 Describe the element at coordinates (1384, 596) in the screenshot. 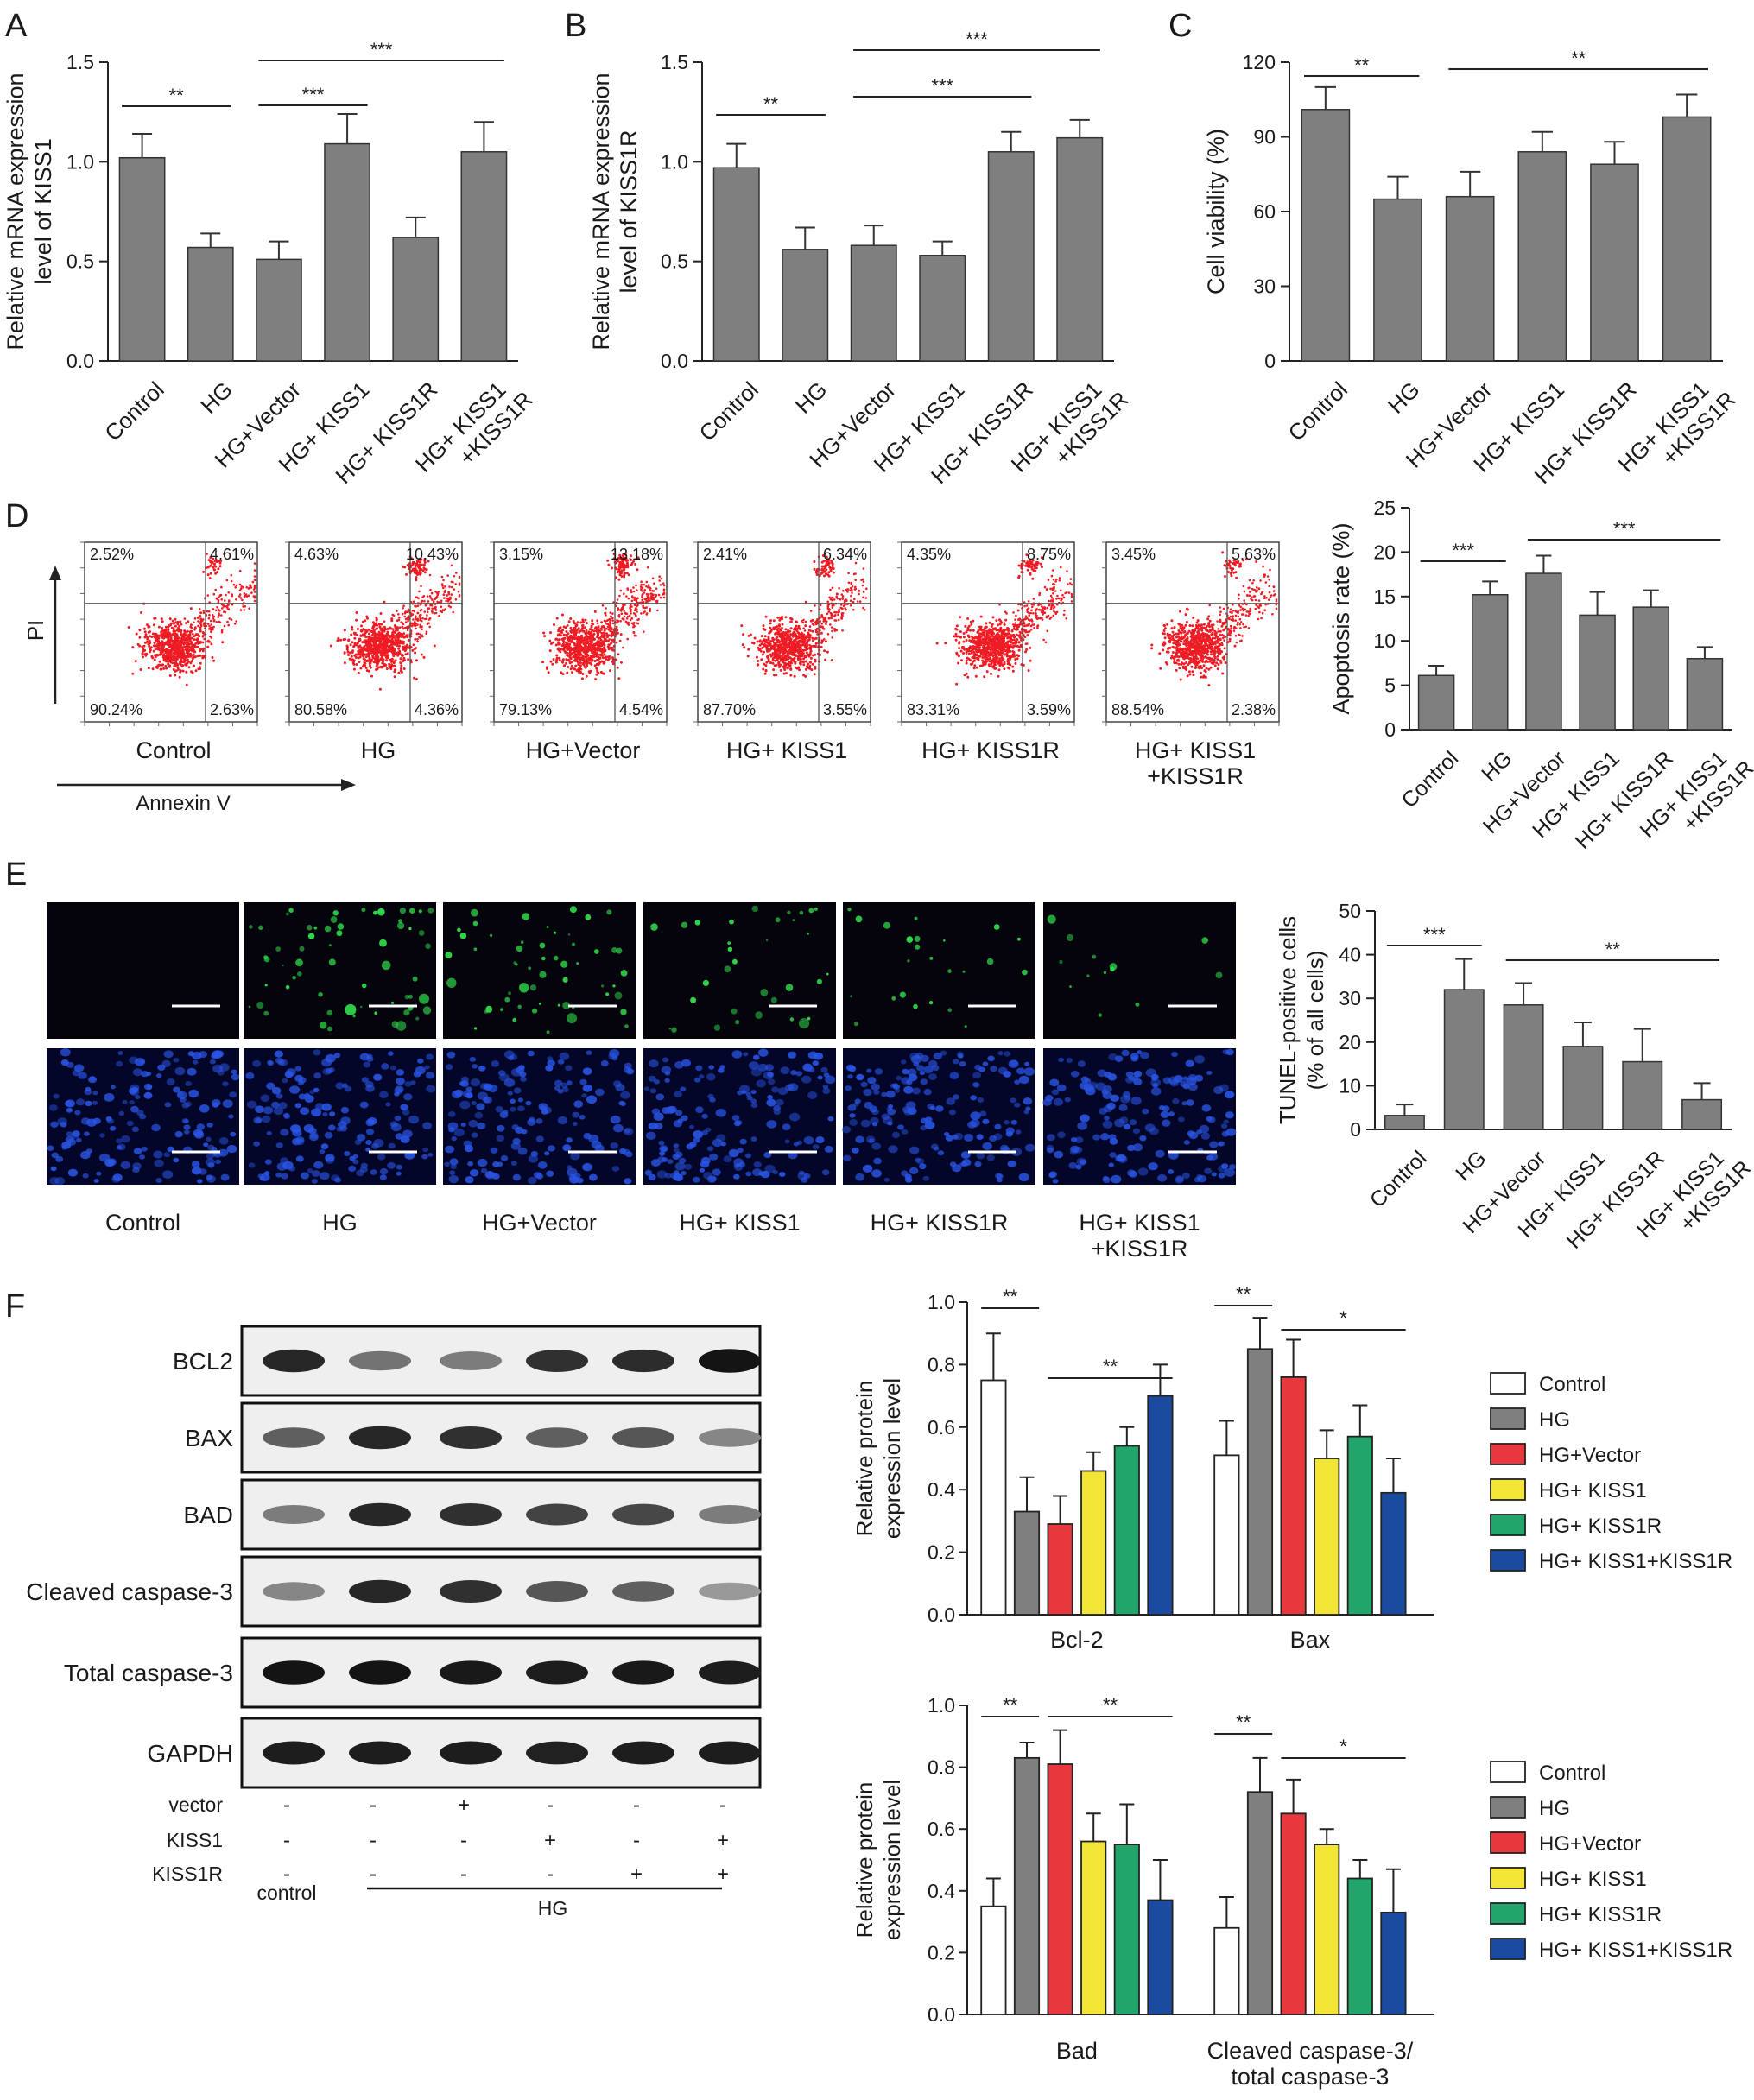

I see `y-tick-label: 15` at that location.